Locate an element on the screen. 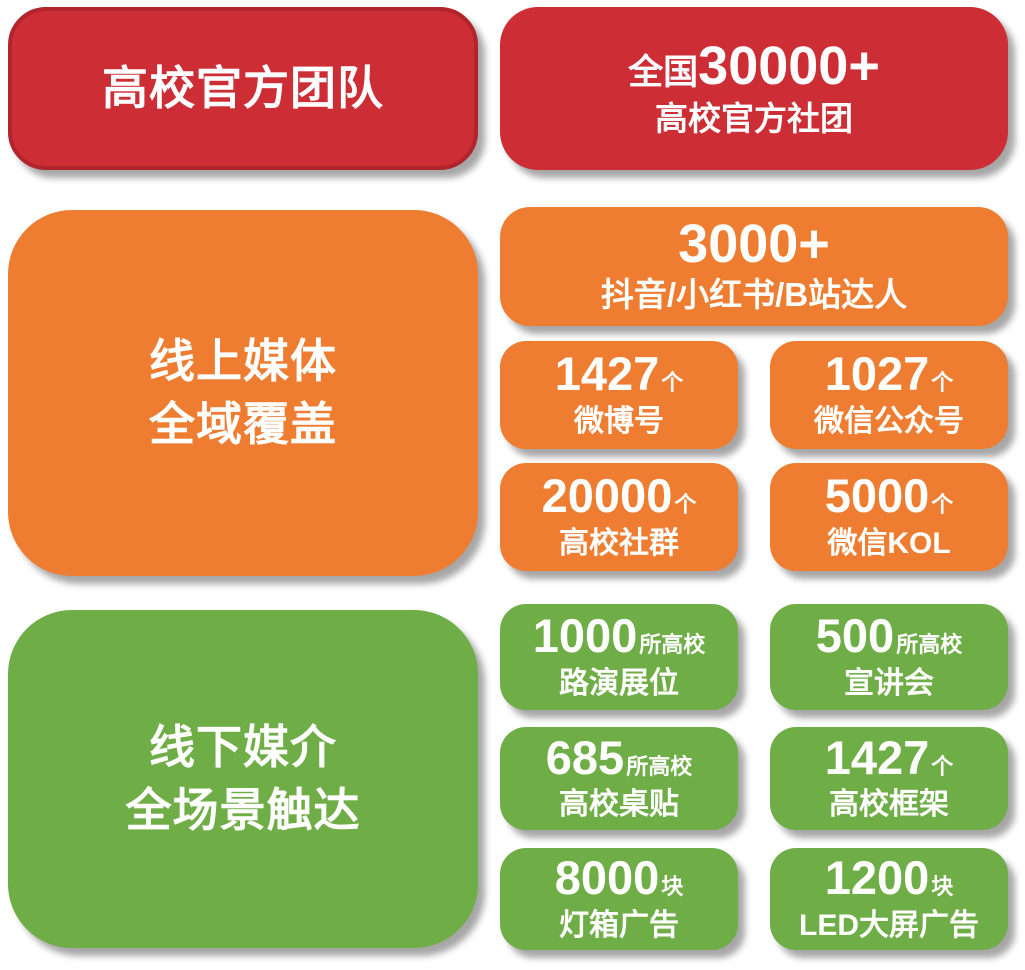  weibo-number: 1427 is located at coordinates (607, 374).